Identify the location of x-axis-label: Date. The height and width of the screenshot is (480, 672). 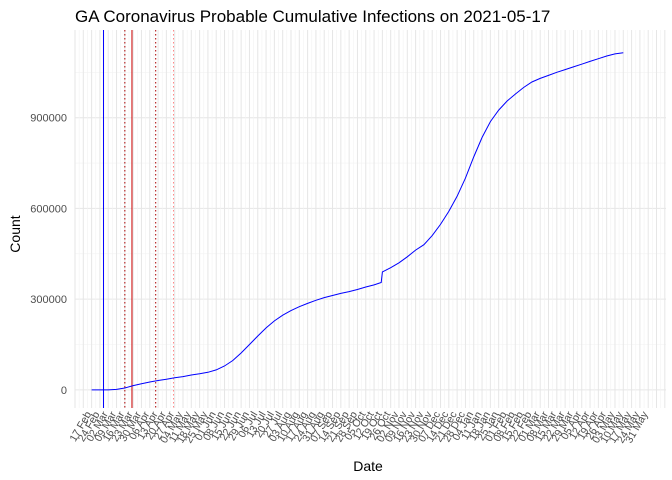
(368, 466).